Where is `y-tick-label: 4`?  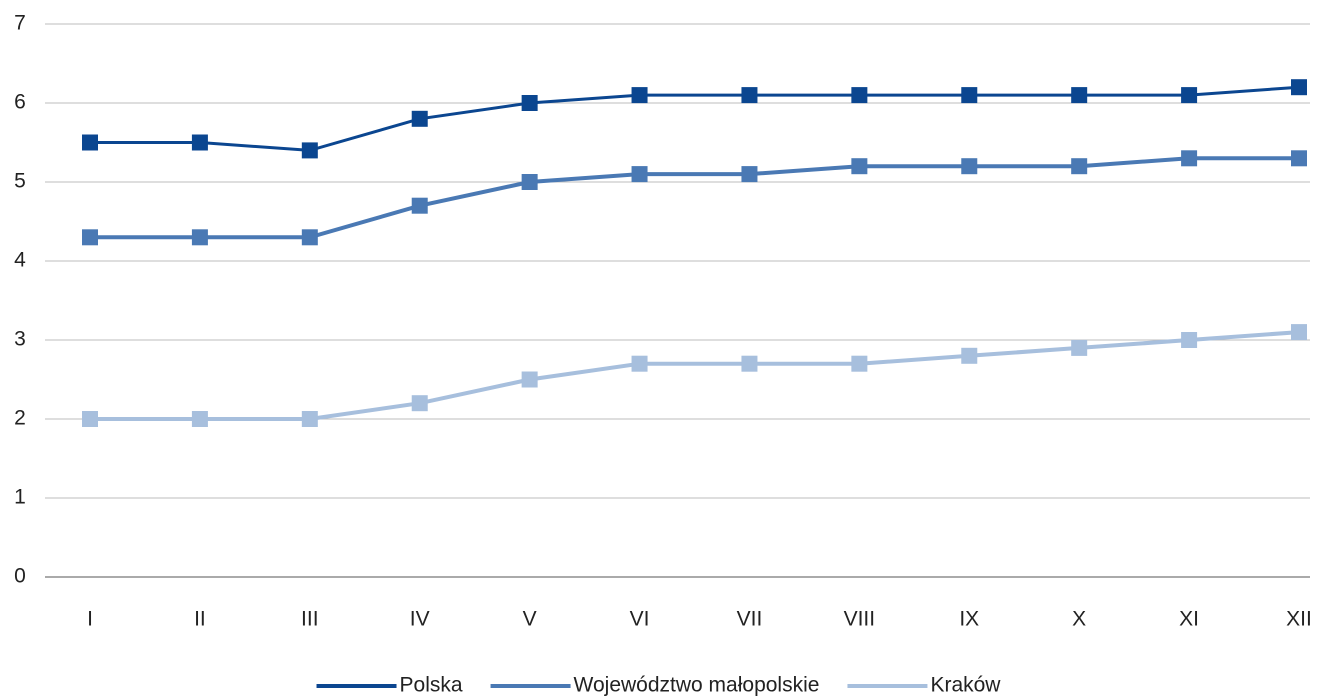
y-tick-label: 4 is located at coordinates (20, 260).